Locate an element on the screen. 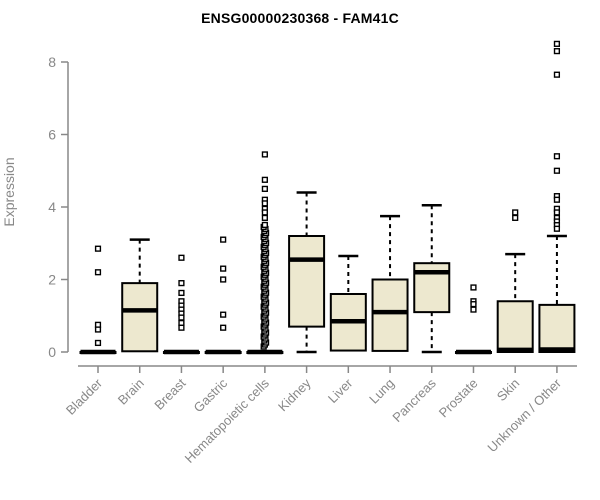 The image size is (600, 500). x-category-label: Pancreas is located at coordinates (414, 400).